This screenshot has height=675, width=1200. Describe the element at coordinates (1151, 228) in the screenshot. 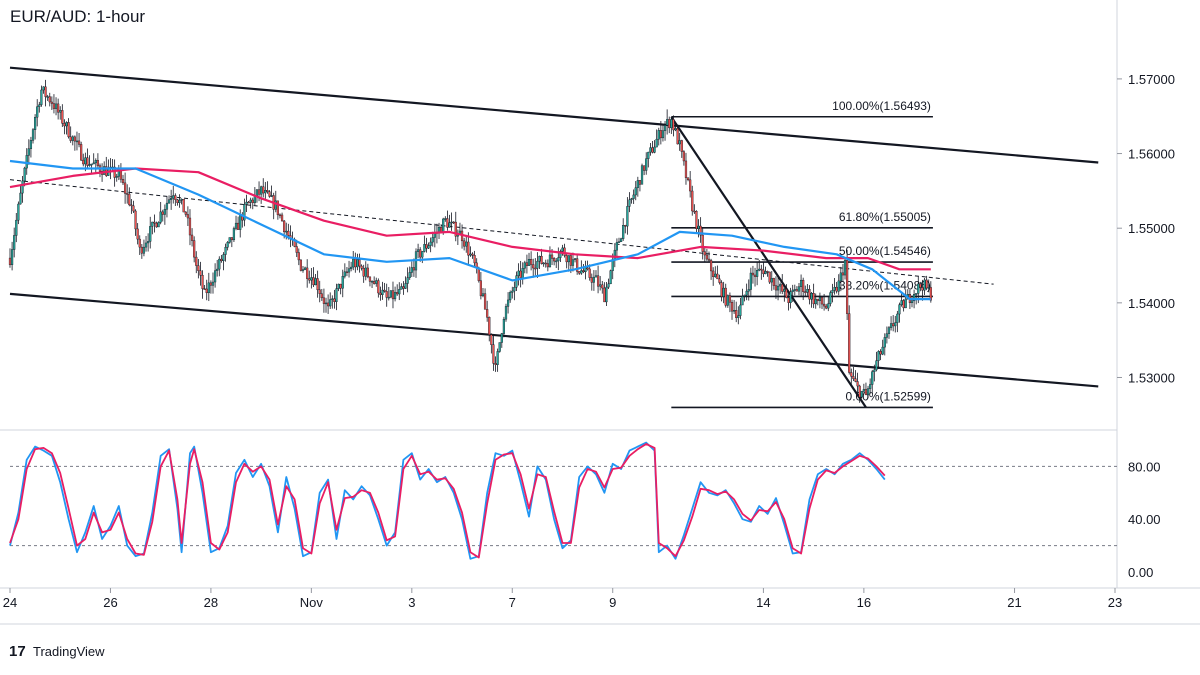

I see `price-tick-label: 1.55000` at that location.